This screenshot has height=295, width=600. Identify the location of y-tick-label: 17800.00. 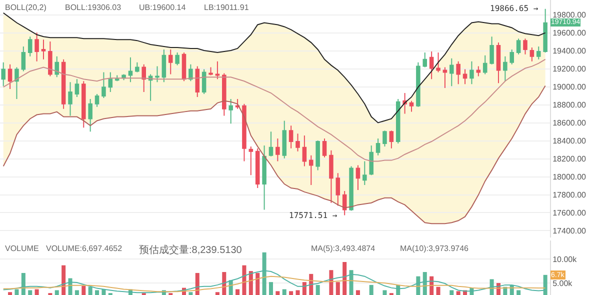
(569, 195).